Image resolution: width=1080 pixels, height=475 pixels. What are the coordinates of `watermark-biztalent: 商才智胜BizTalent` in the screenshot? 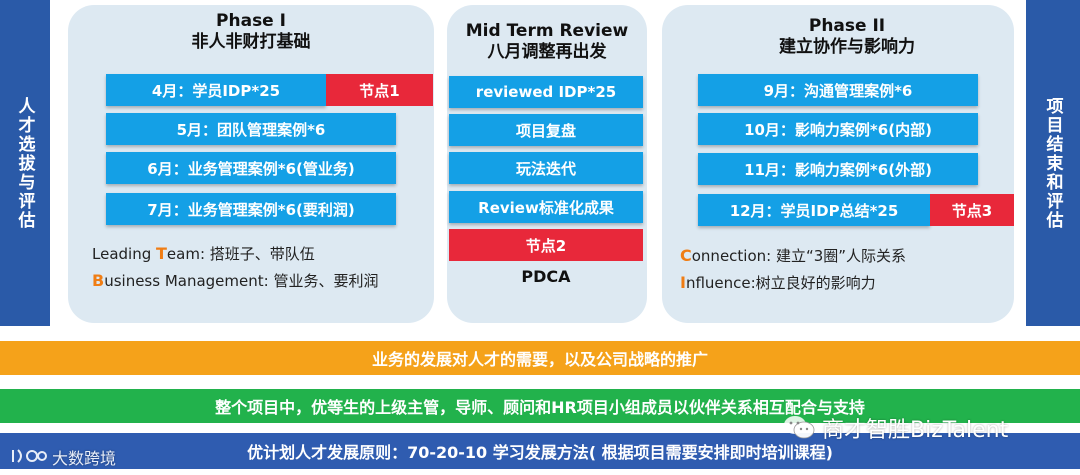 It's located at (915, 430).